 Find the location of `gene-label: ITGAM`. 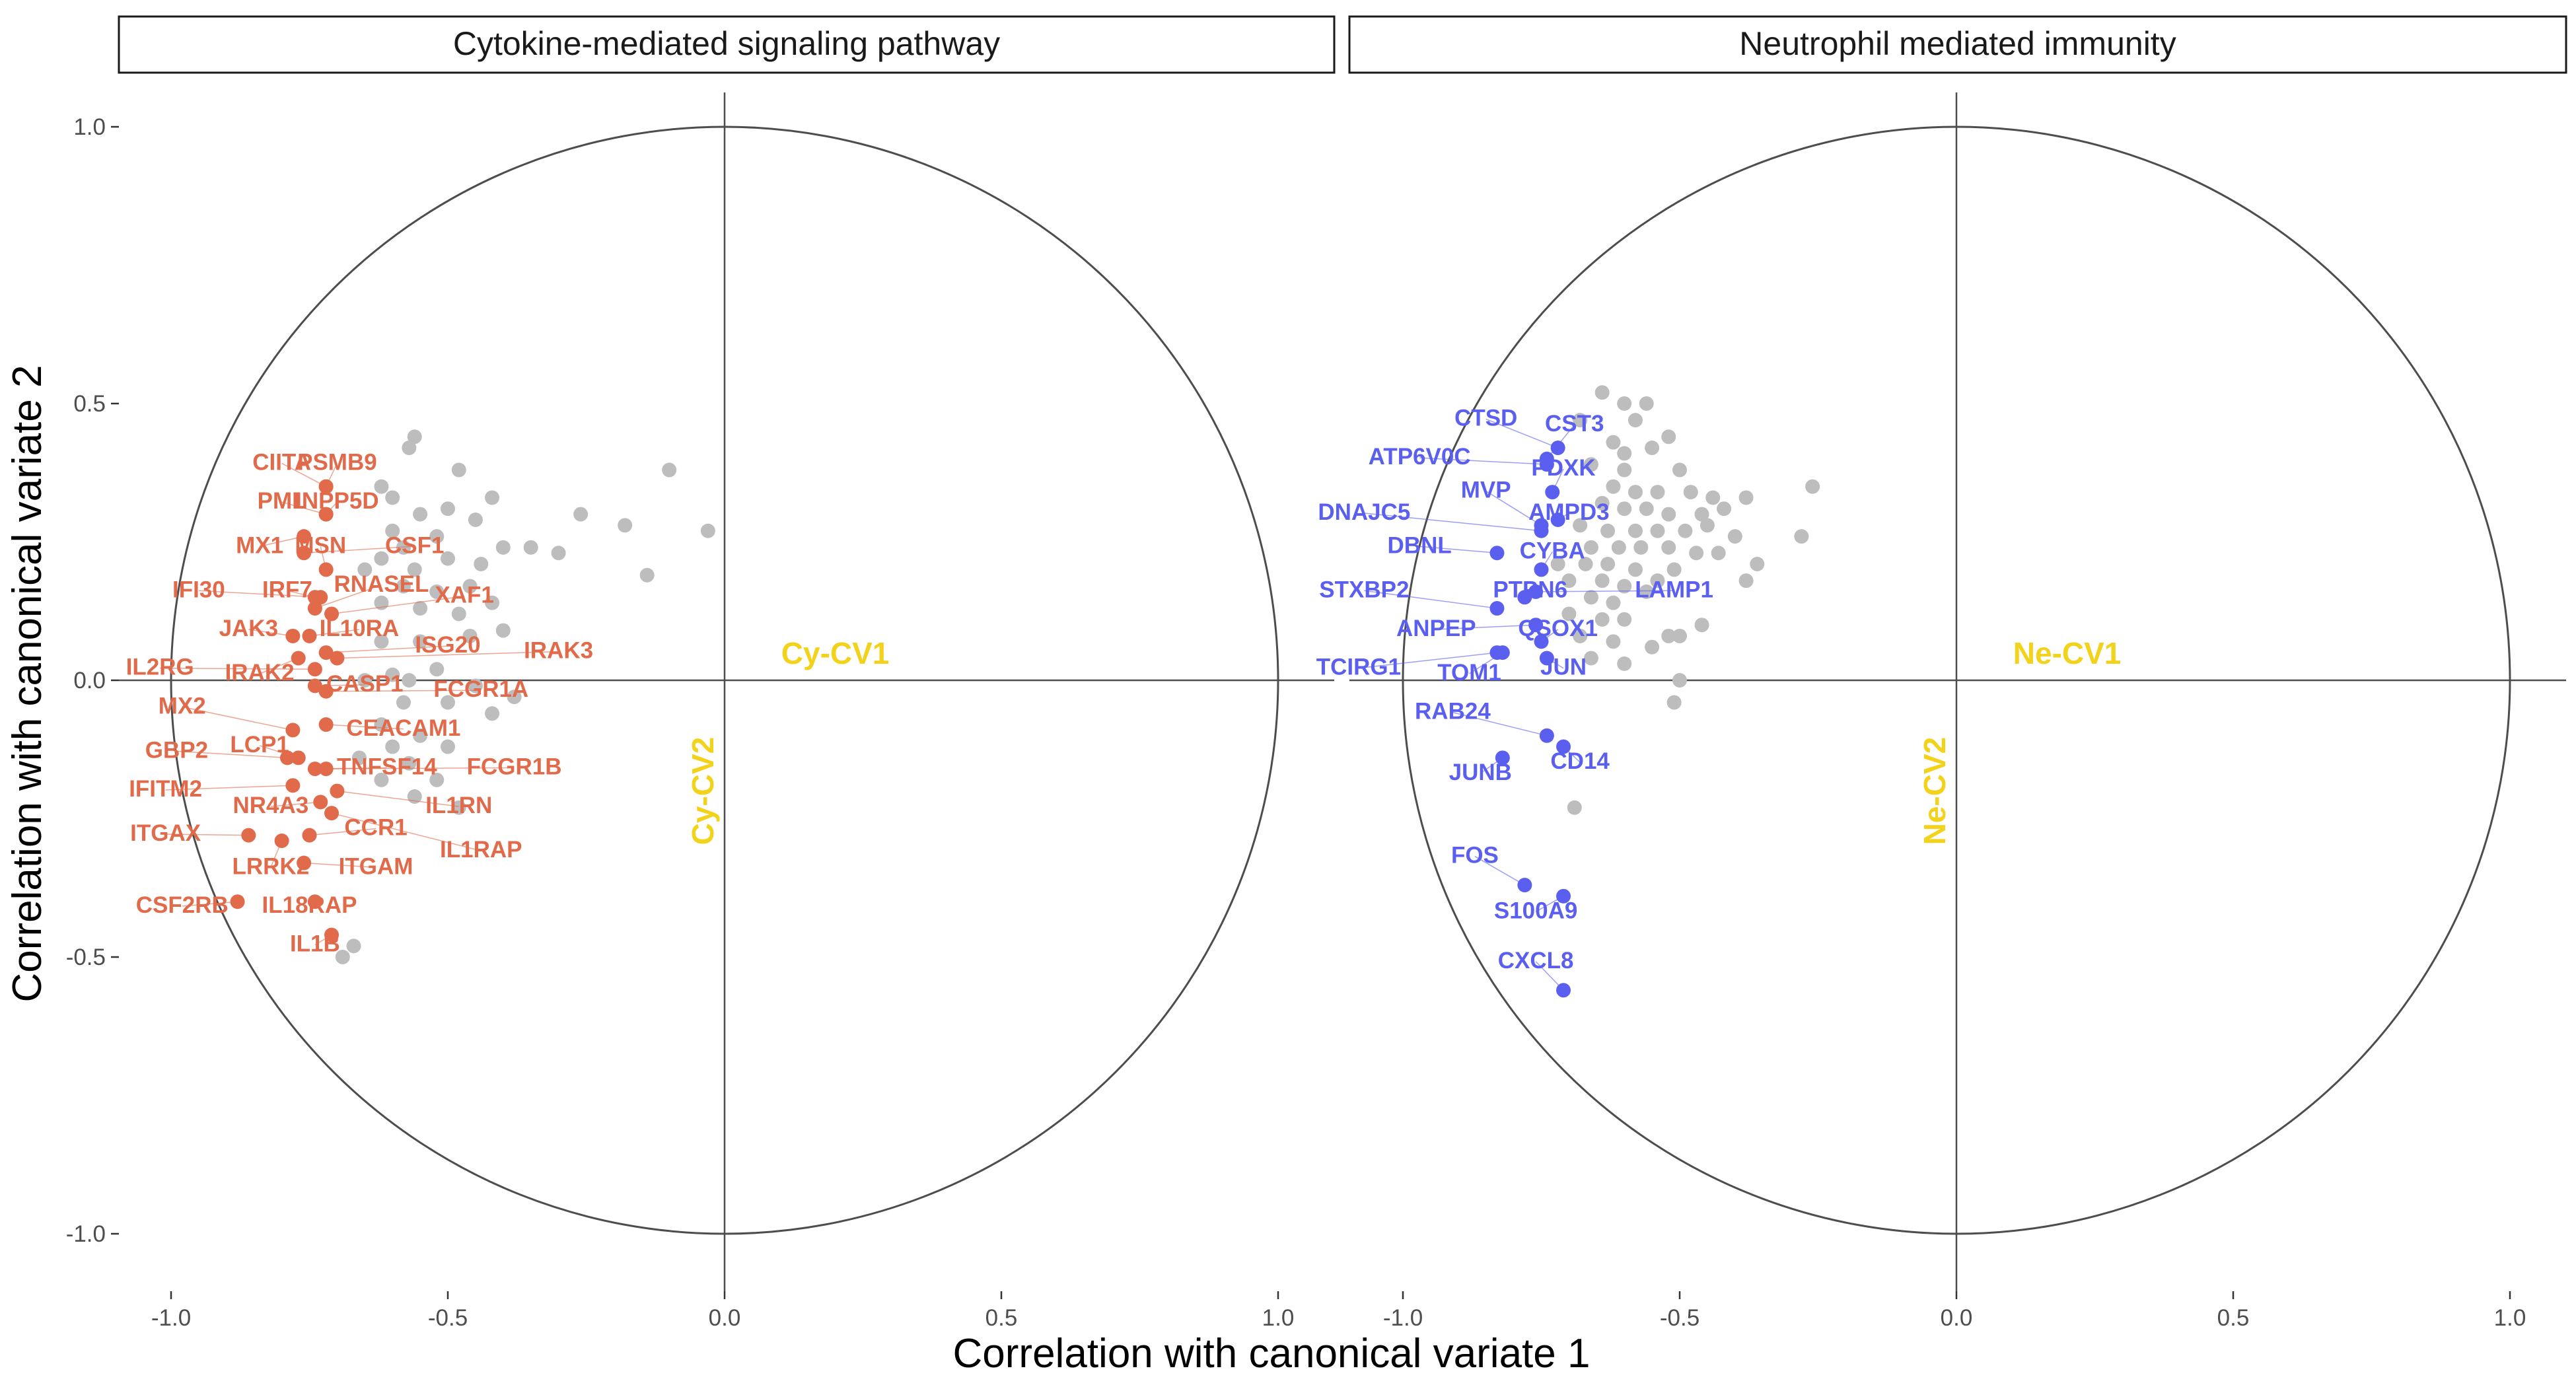

gene-label: ITGAM is located at coordinates (376, 866).